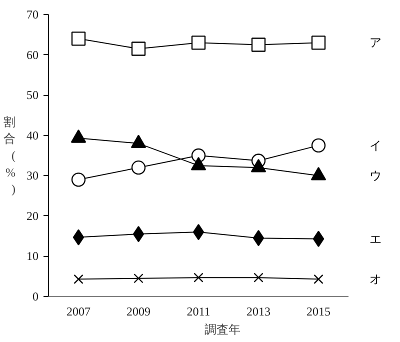 This screenshot has width=400, height=342. I want to click on text: ア, so click(376, 43).